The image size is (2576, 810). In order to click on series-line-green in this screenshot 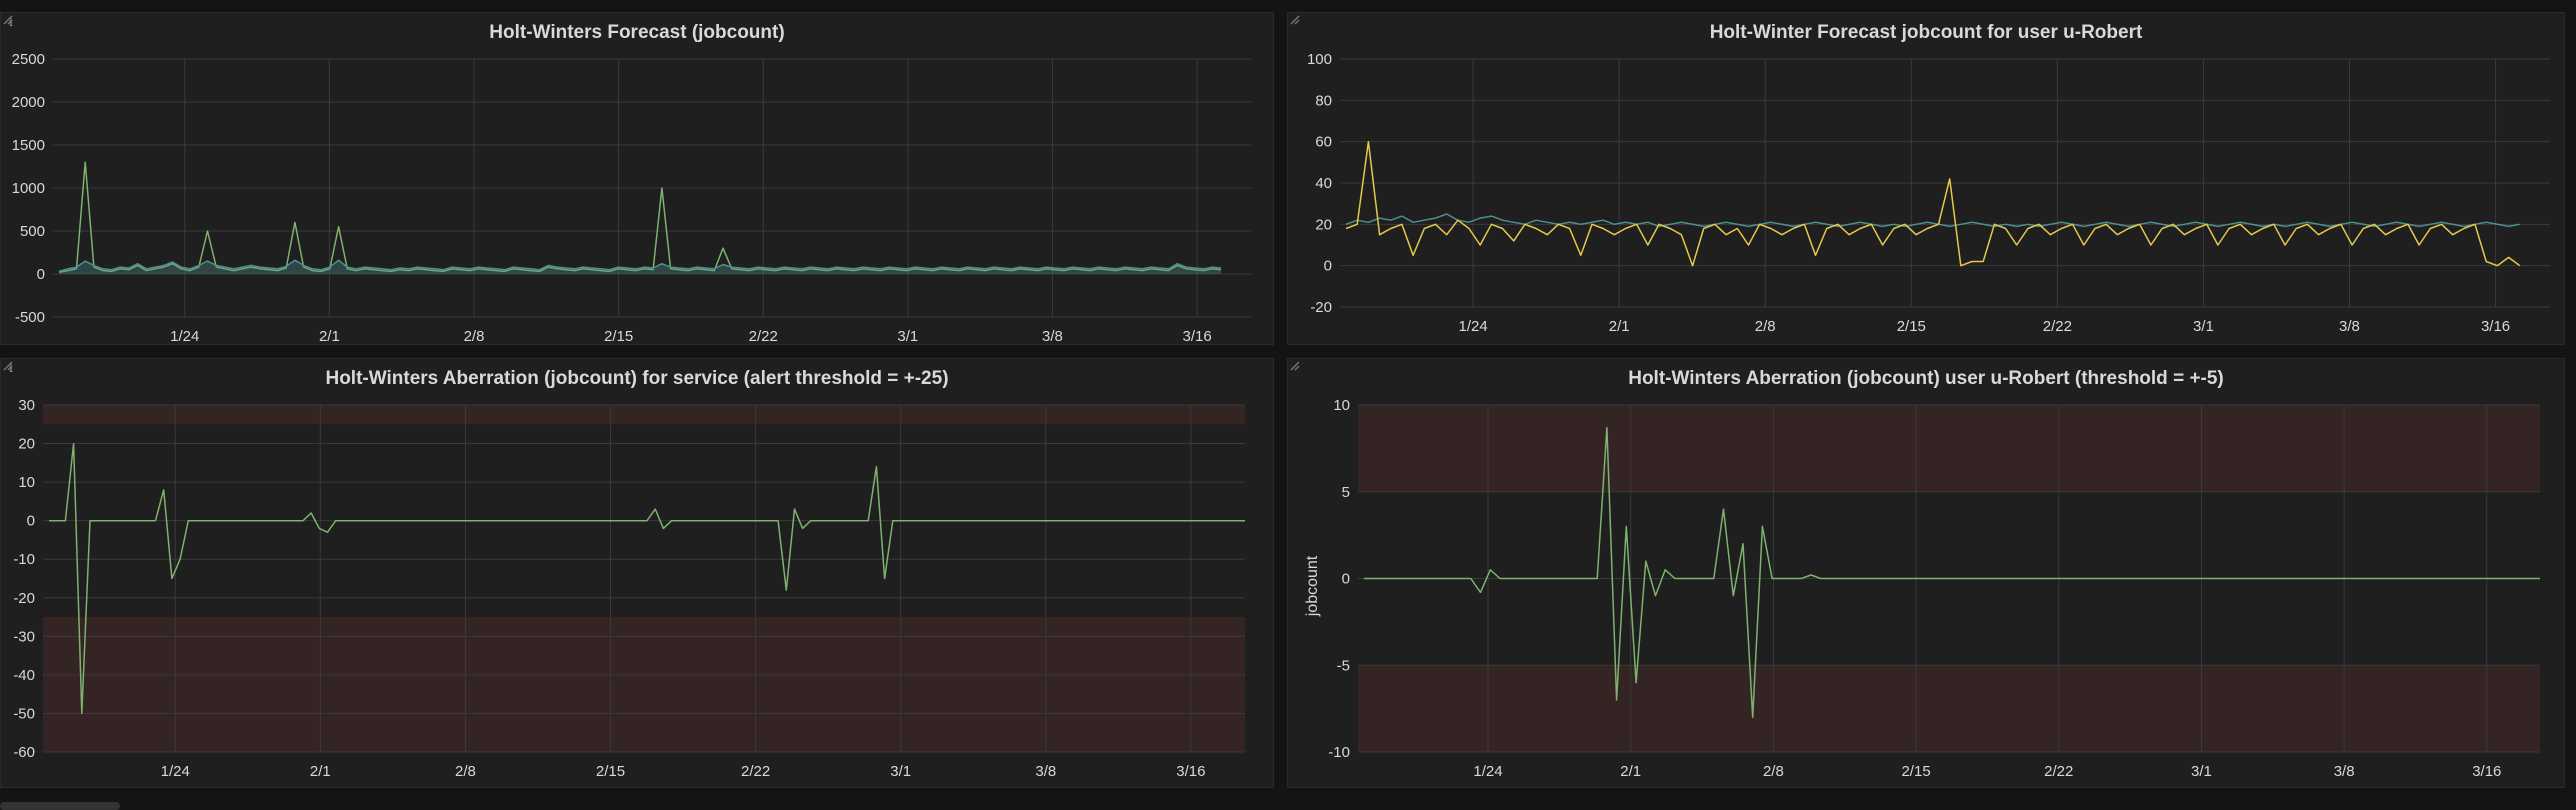, I will do `click(640, 217)`.